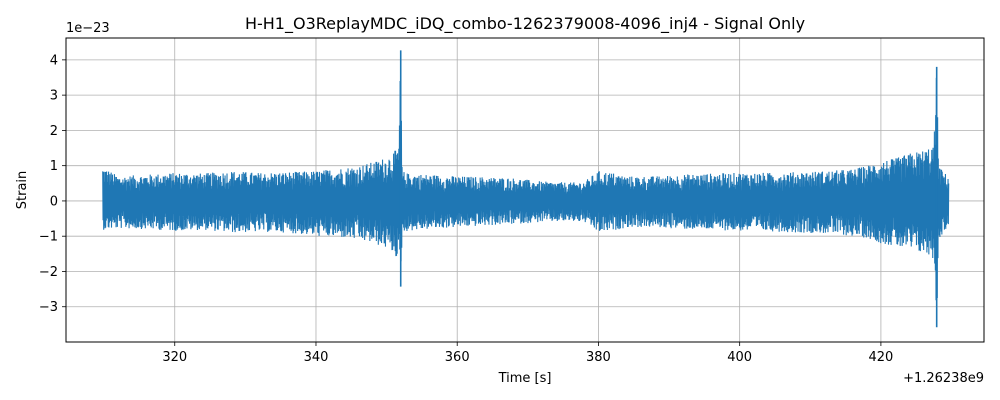  Describe the element at coordinates (54, 166) in the screenshot. I see `y-tick-label: 1` at that location.